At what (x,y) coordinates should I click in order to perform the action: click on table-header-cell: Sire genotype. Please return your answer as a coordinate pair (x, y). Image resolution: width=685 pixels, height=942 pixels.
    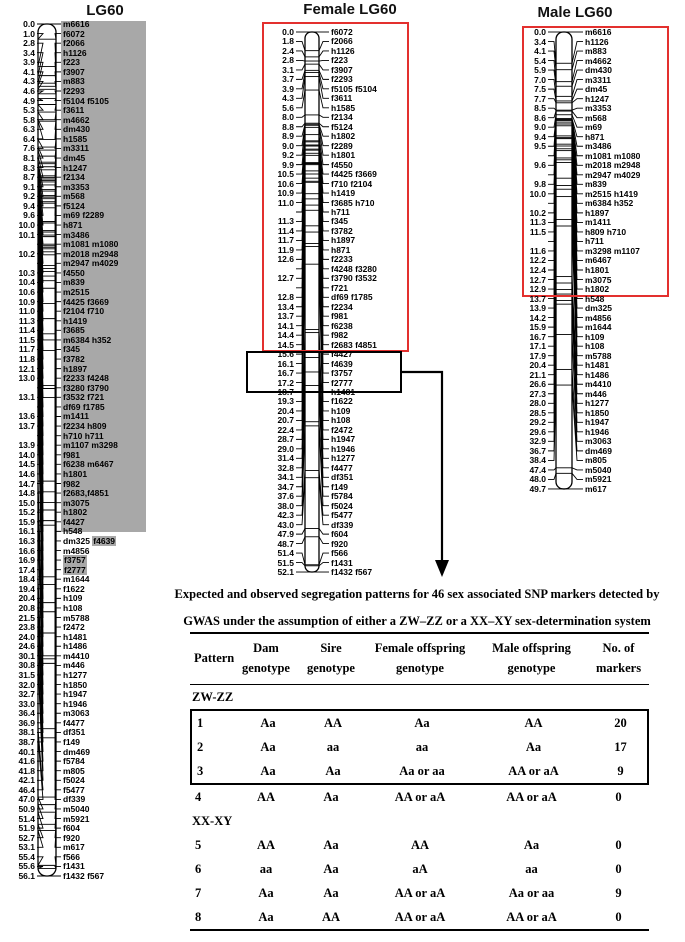
    Looking at the image, I should click on (331, 658).